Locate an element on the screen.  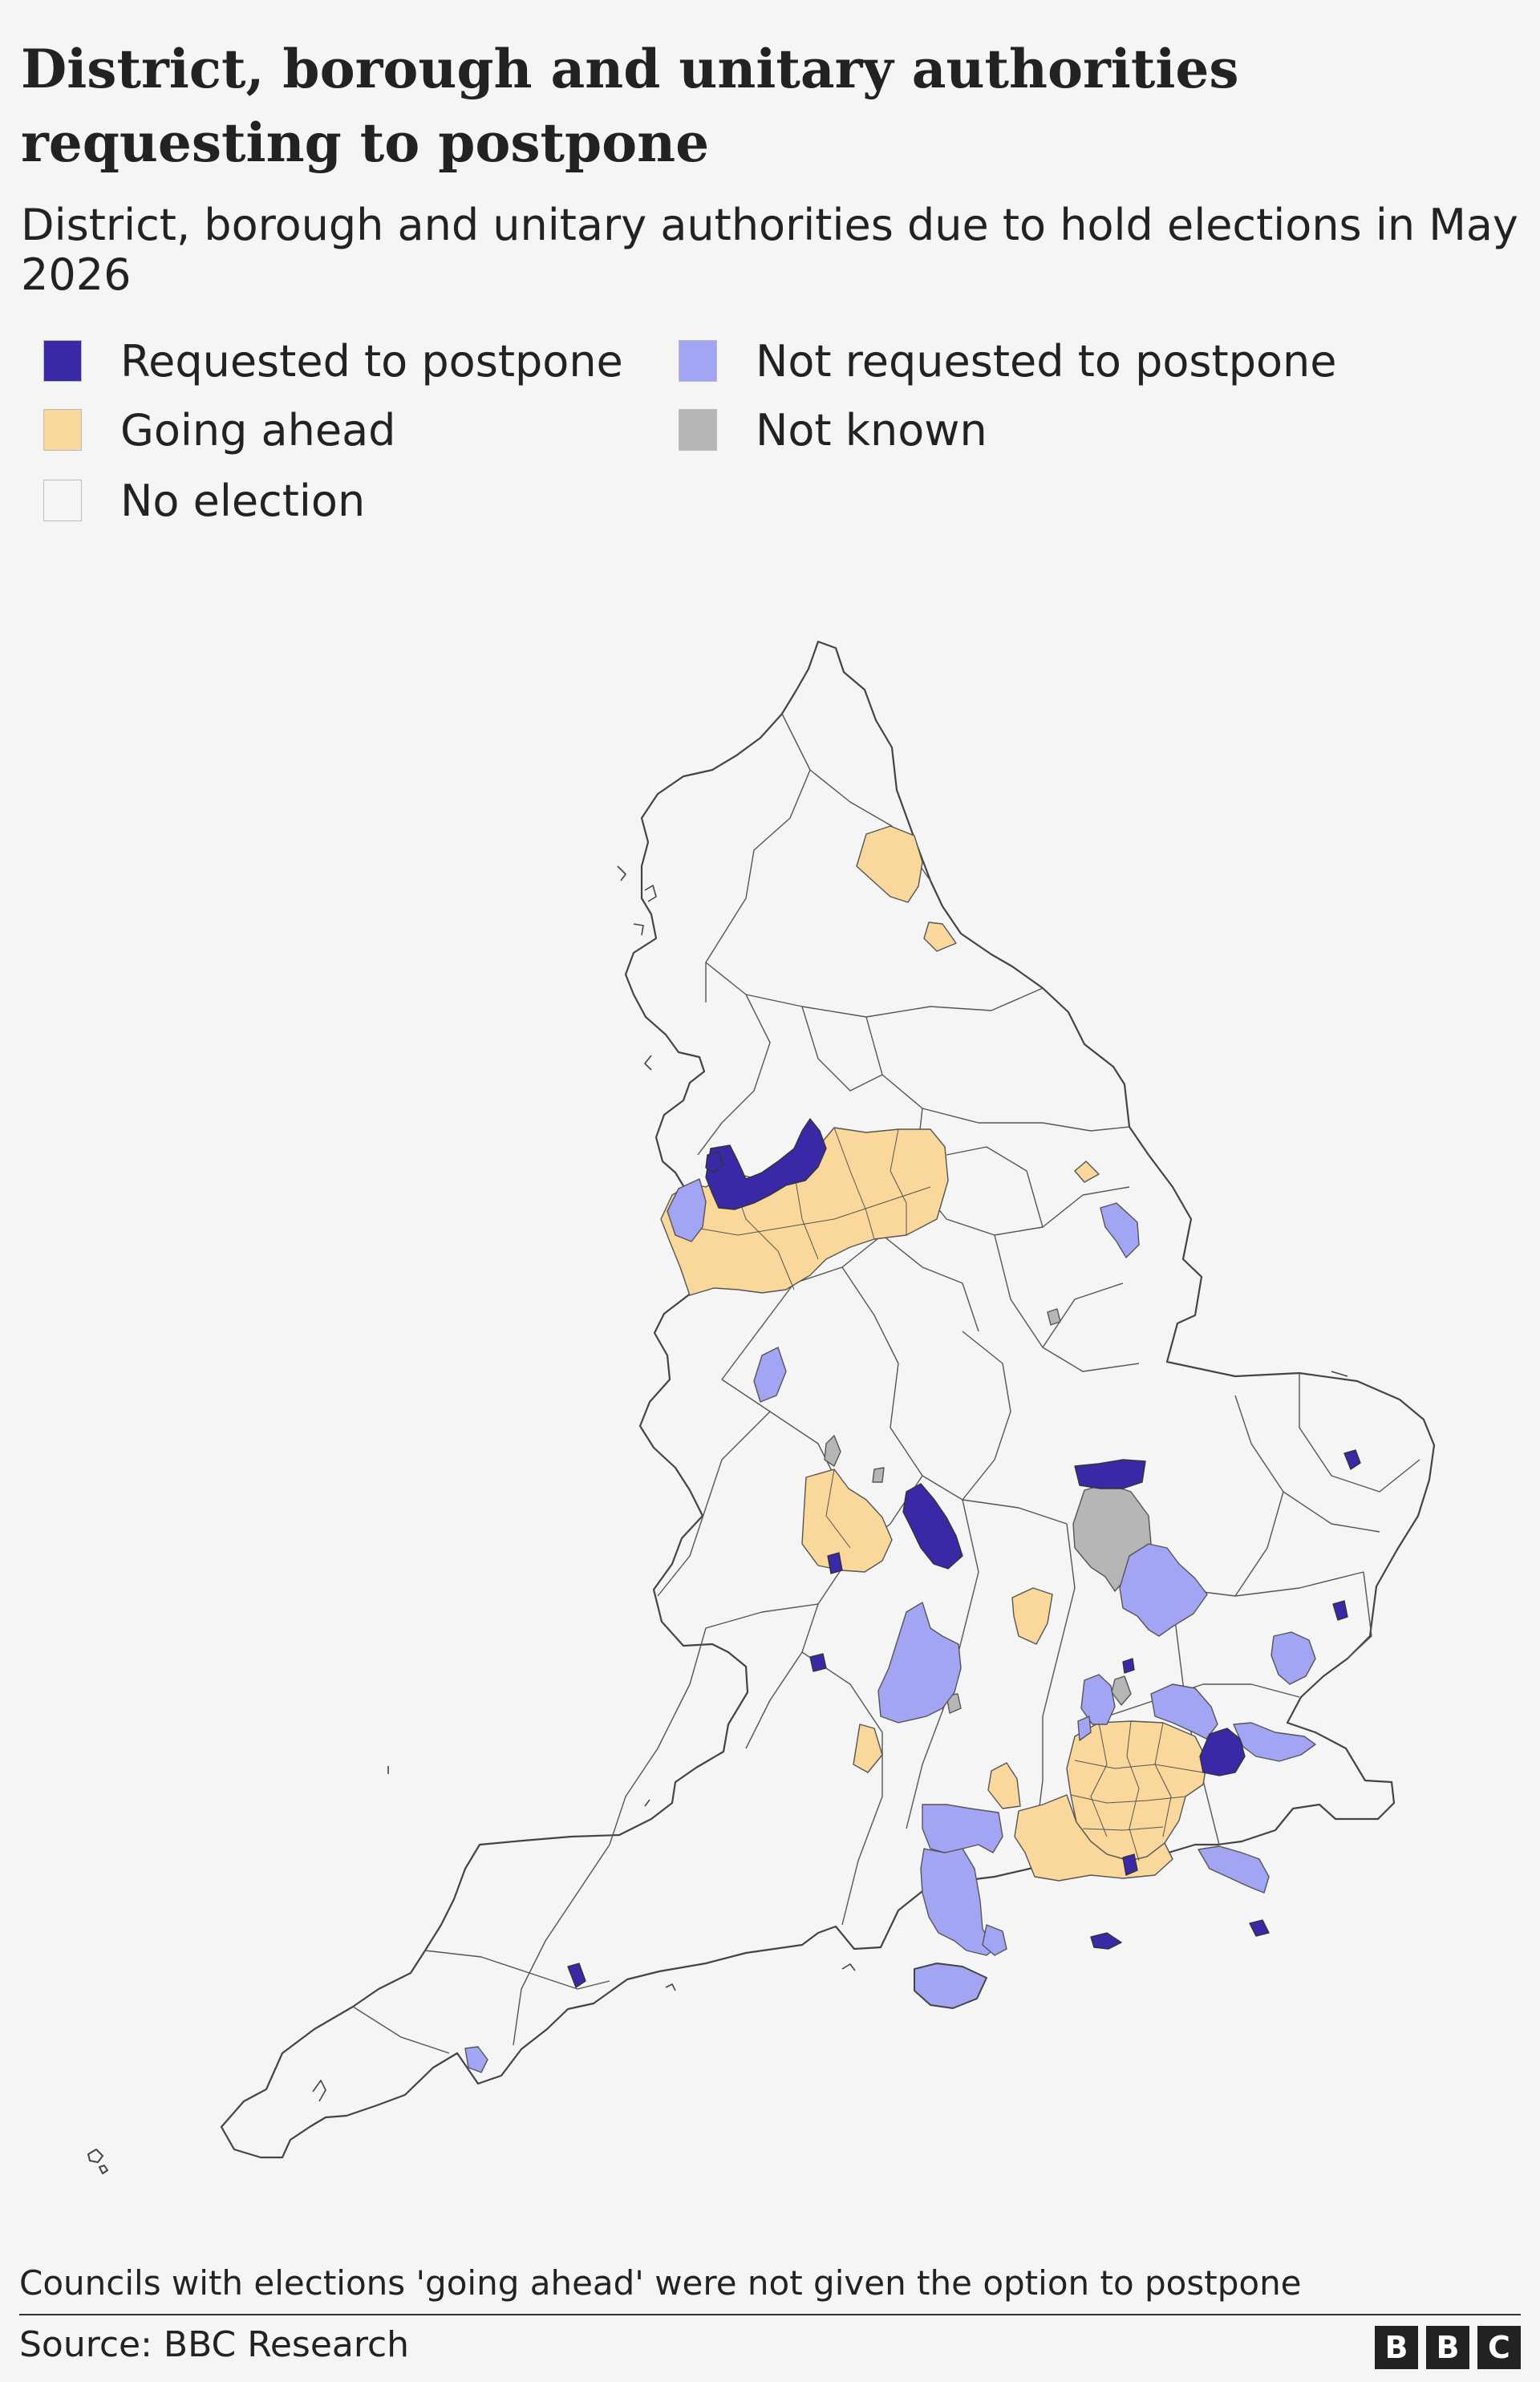
legend-swatch-not-requested is located at coordinates (698, 361).